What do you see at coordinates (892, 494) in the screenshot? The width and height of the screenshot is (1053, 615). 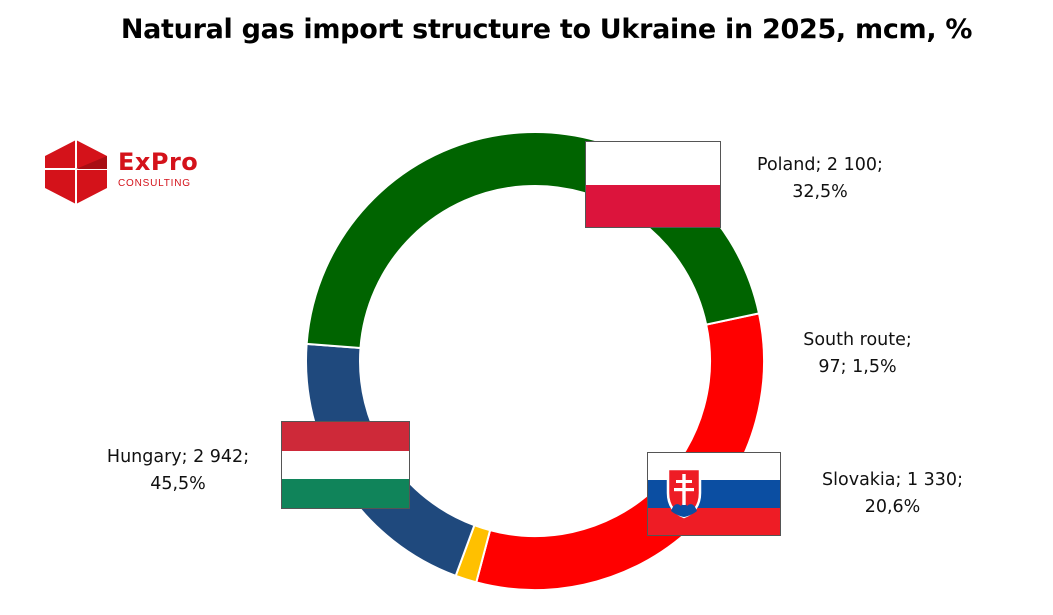 I see `data-label-slovakia: Slovakia; 1 330; 20,6%` at bounding box center [892, 494].